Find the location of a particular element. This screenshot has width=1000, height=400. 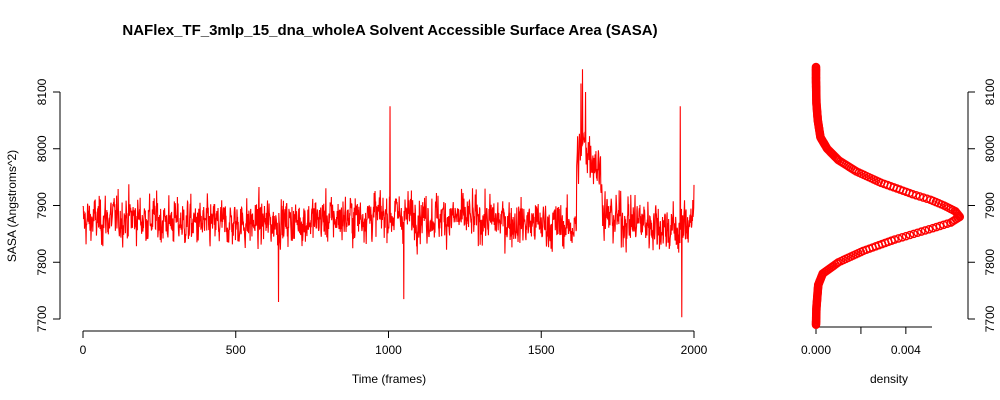

x-tick-label: 1500 is located at coordinates (541, 350).